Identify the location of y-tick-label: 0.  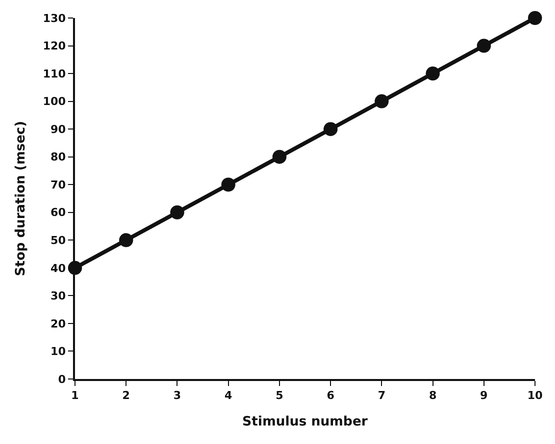
(62, 379).